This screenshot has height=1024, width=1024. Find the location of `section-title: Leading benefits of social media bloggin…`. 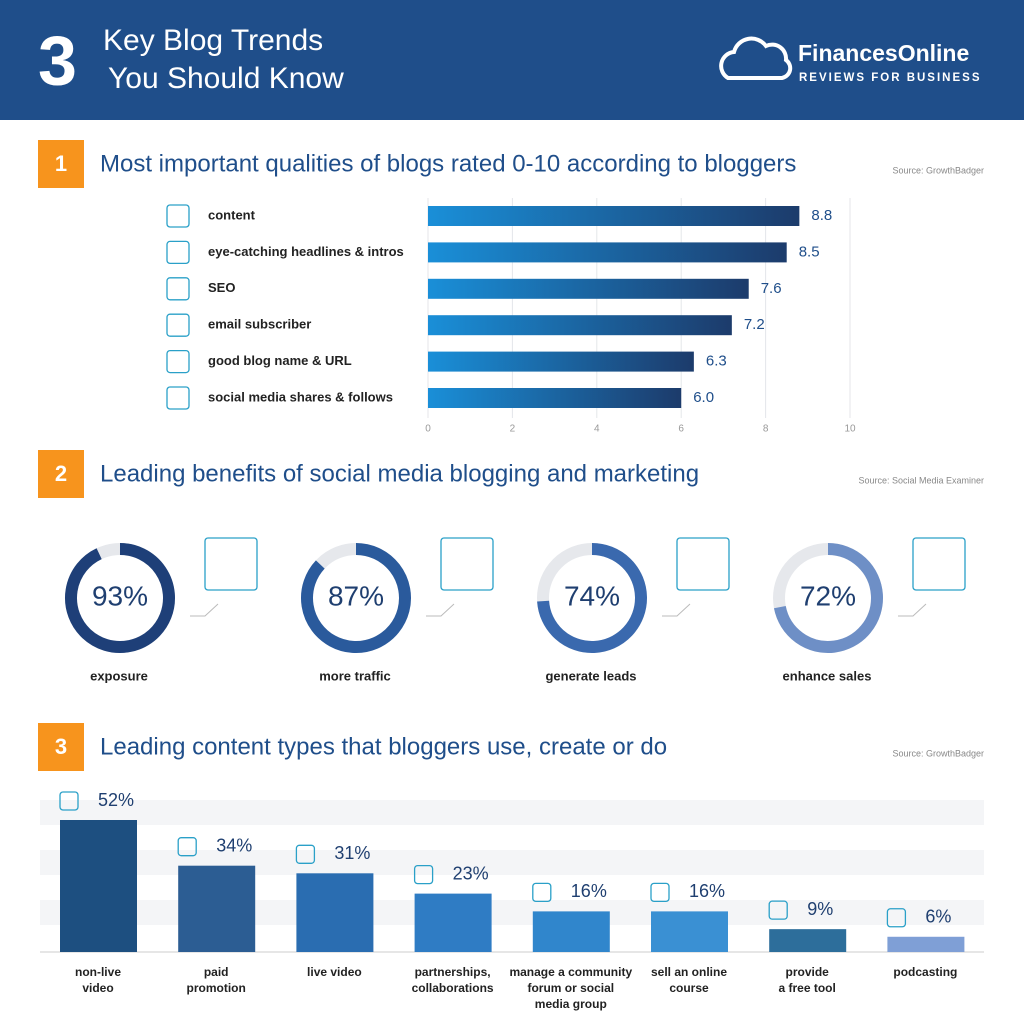

section-title: Leading benefits of social media bloggin… is located at coordinates (399, 473).